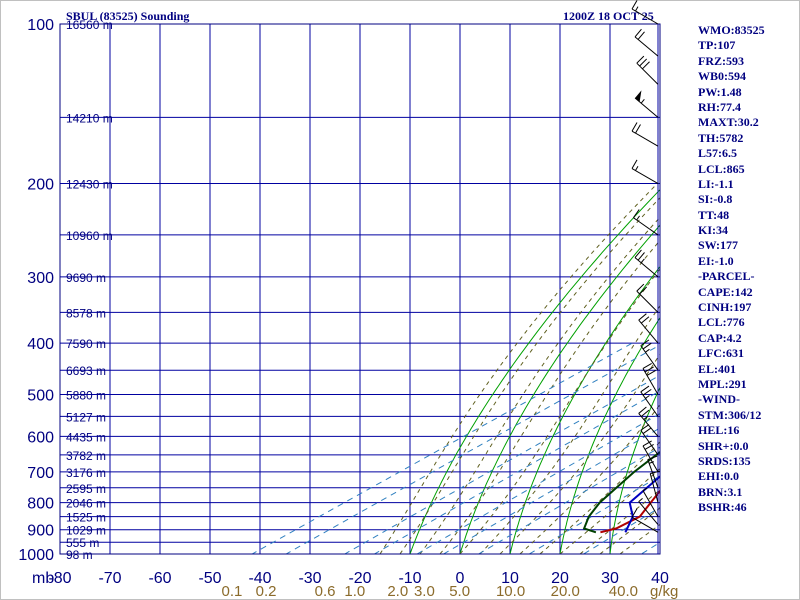  What do you see at coordinates (89, 185) in the screenshot?
I see `height-label: 12430 m` at bounding box center [89, 185].